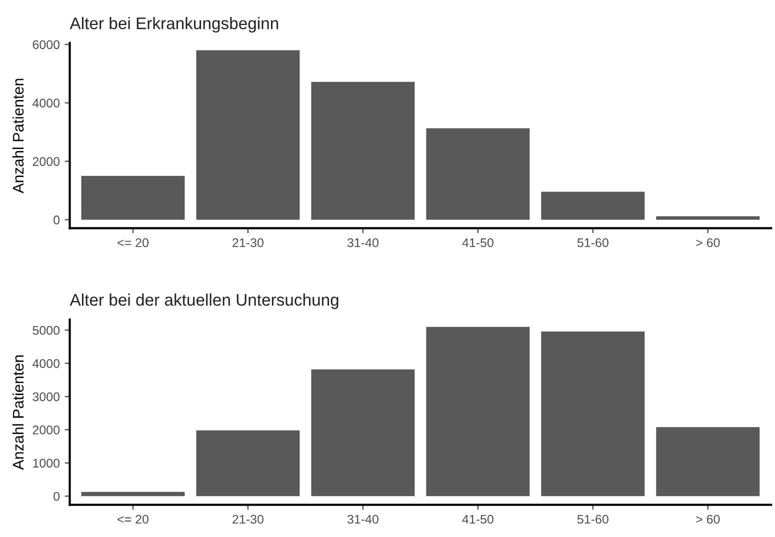 The image size is (775, 537). I want to click on y-tick-label: 1000, so click(46, 463).